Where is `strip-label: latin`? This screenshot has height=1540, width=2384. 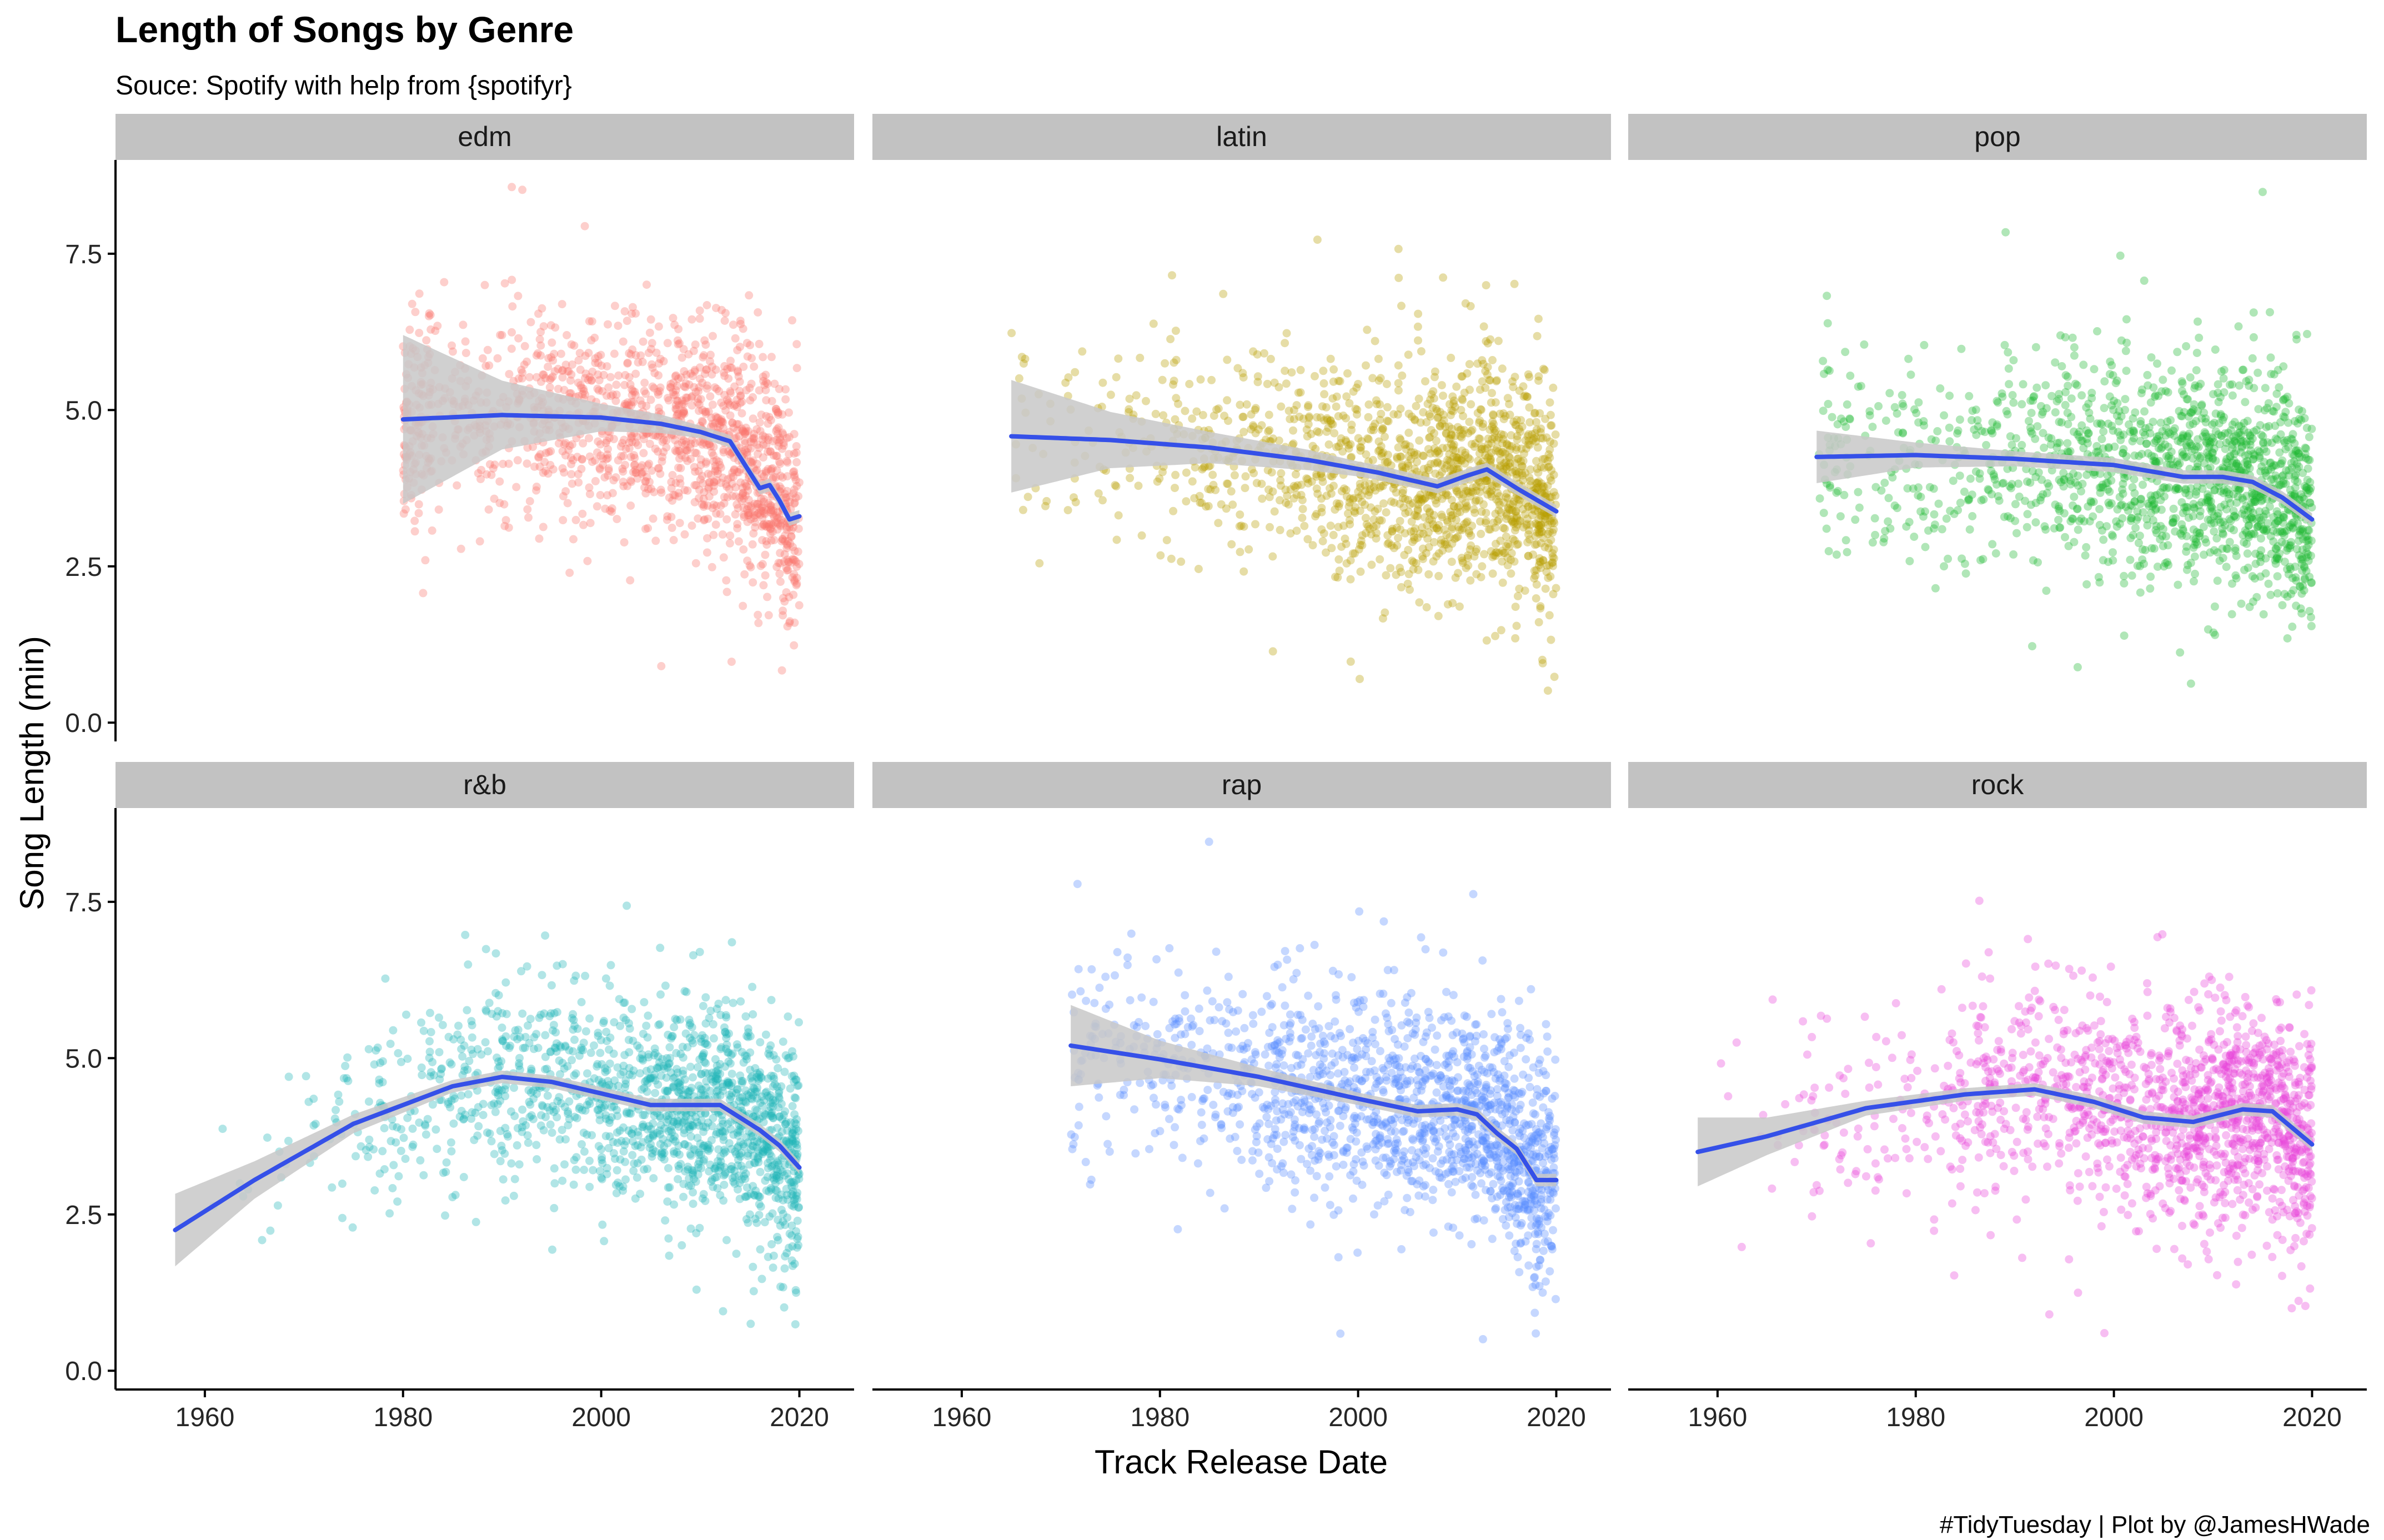
strip-label: latin is located at coordinates (1241, 136).